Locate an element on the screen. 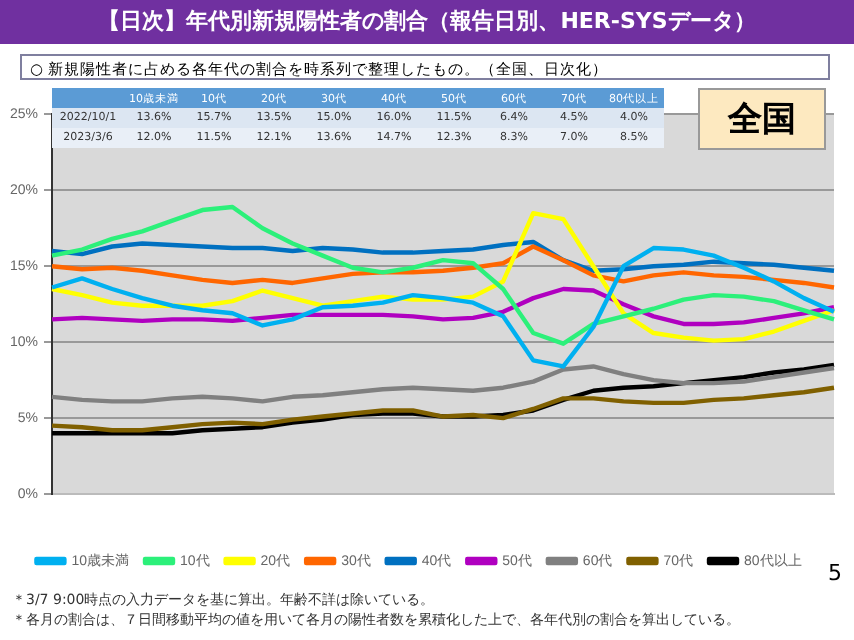 The image size is (854, 640). text: 5 is located at coordinates (835, 573).